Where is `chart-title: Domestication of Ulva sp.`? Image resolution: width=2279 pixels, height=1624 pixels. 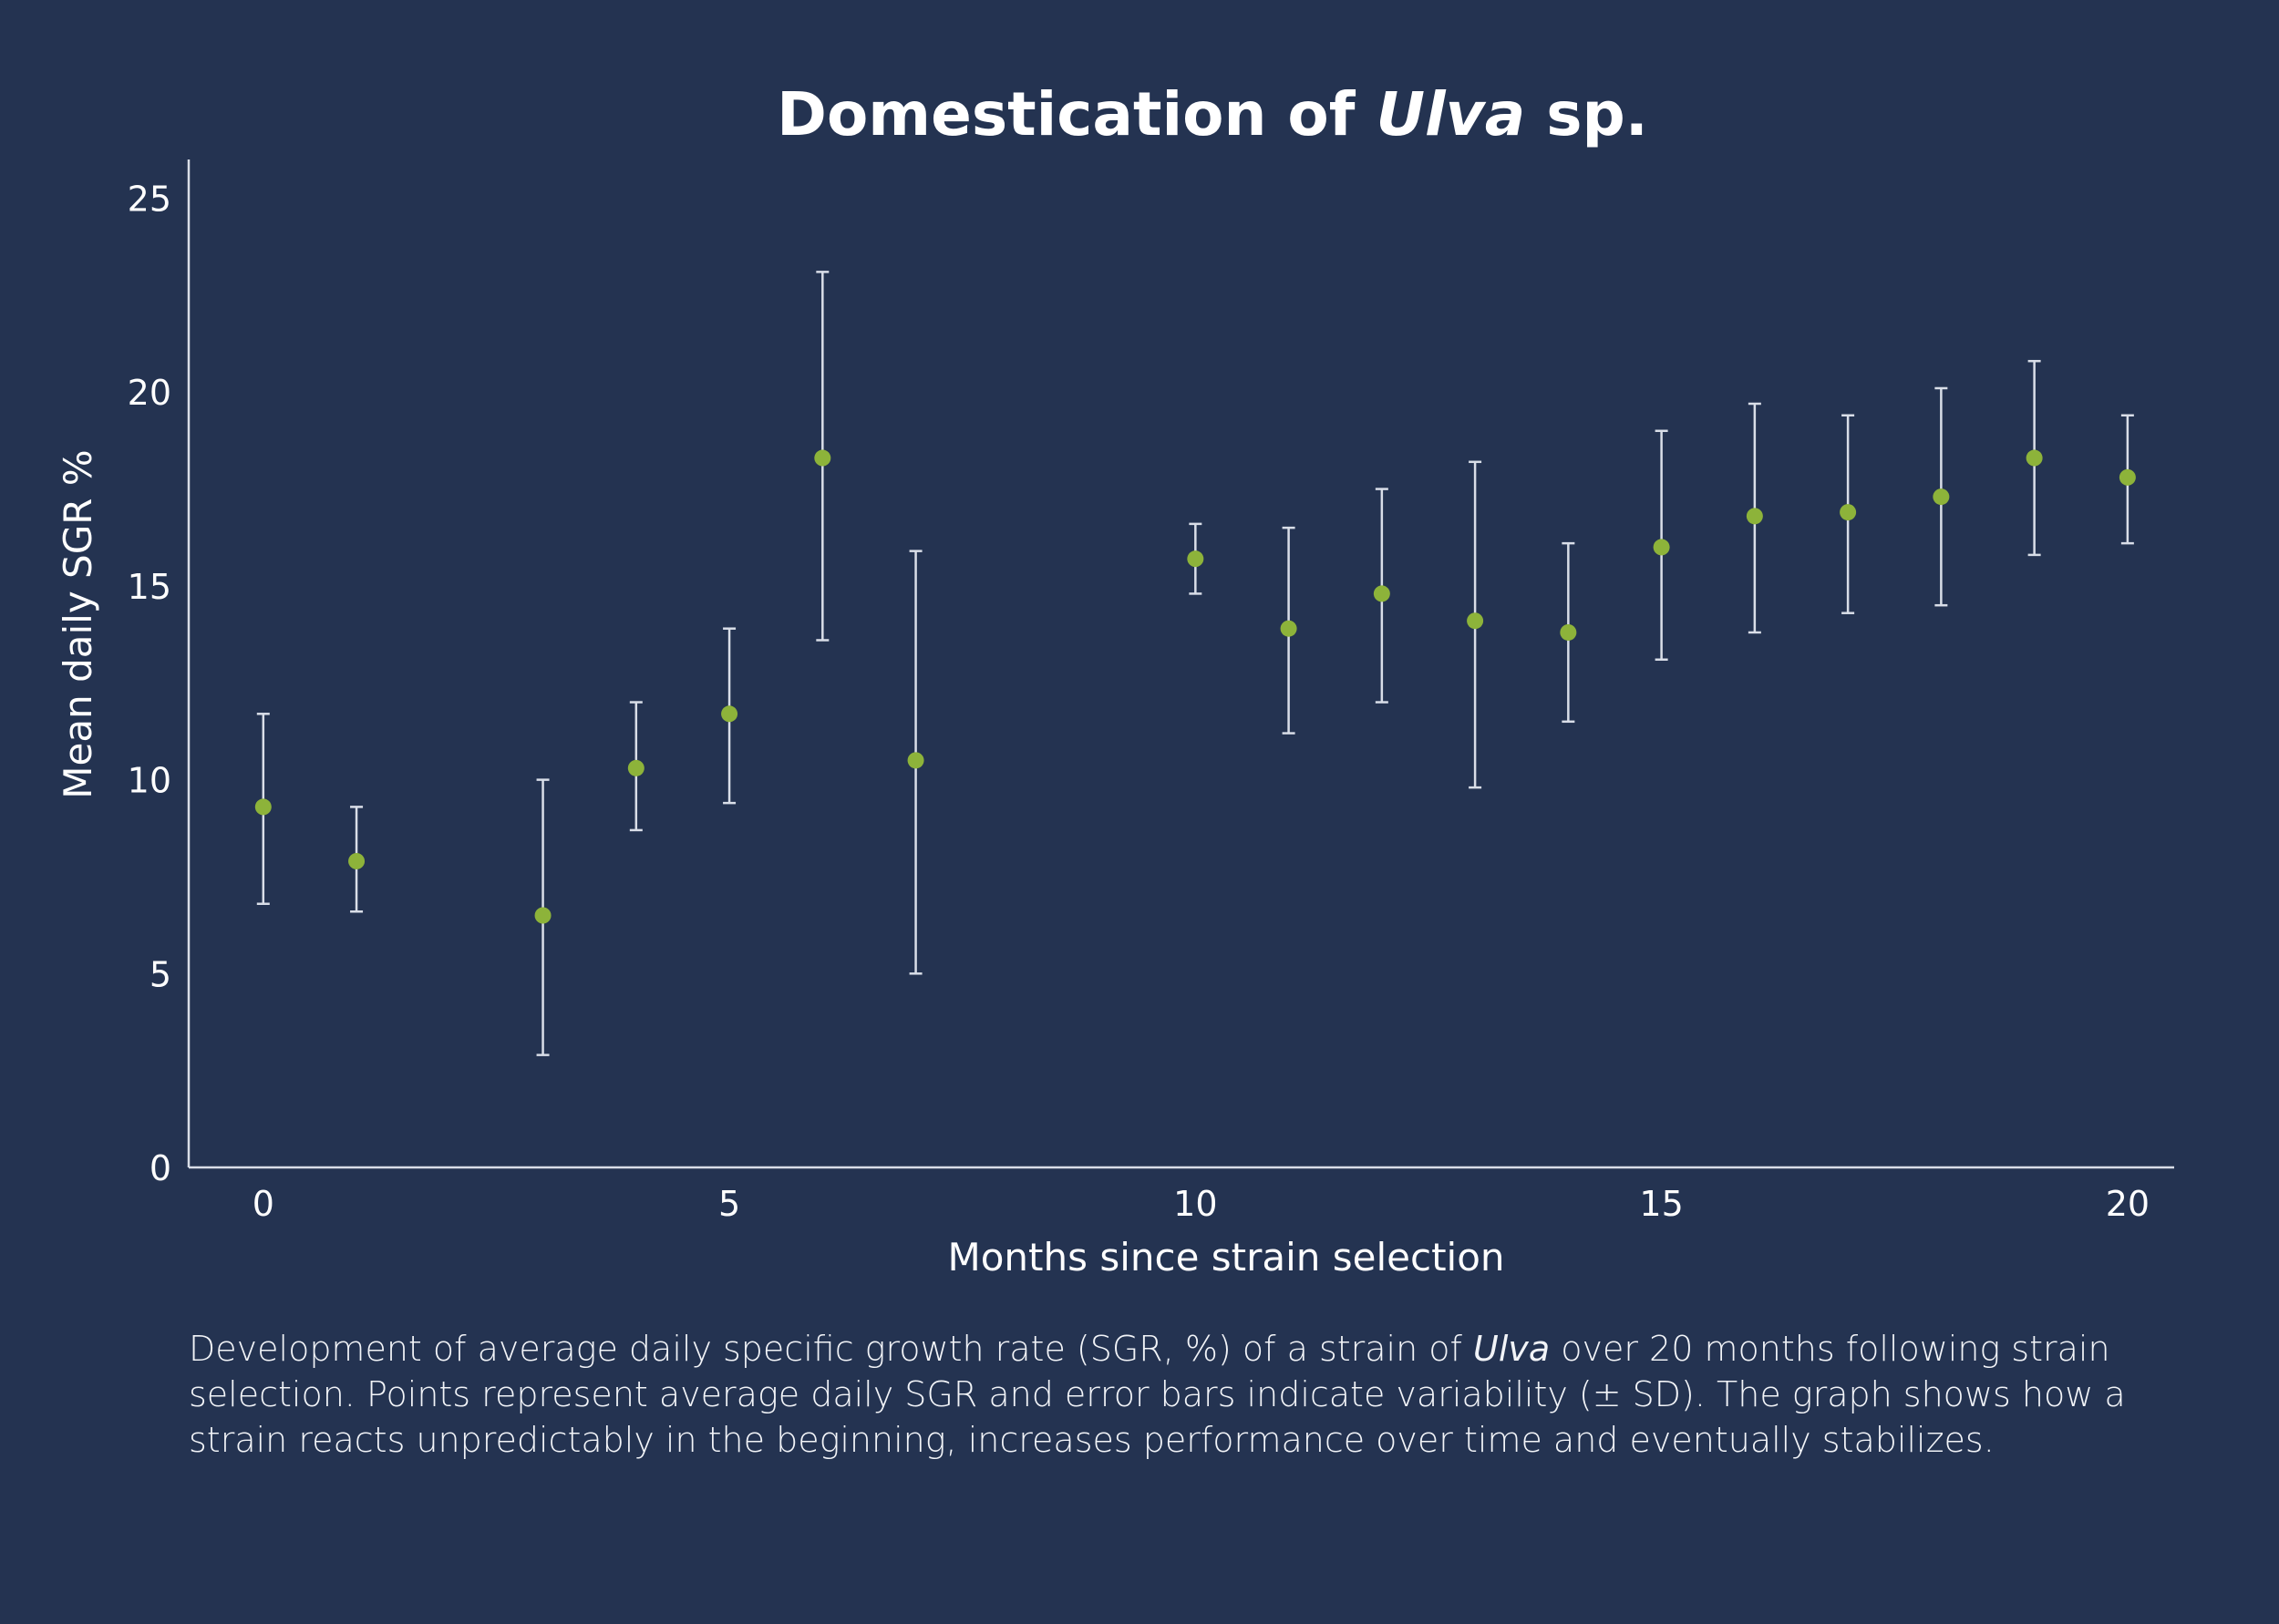 chart-title: Domestication of Ulva sp. is located at coordinates (1212, 114).